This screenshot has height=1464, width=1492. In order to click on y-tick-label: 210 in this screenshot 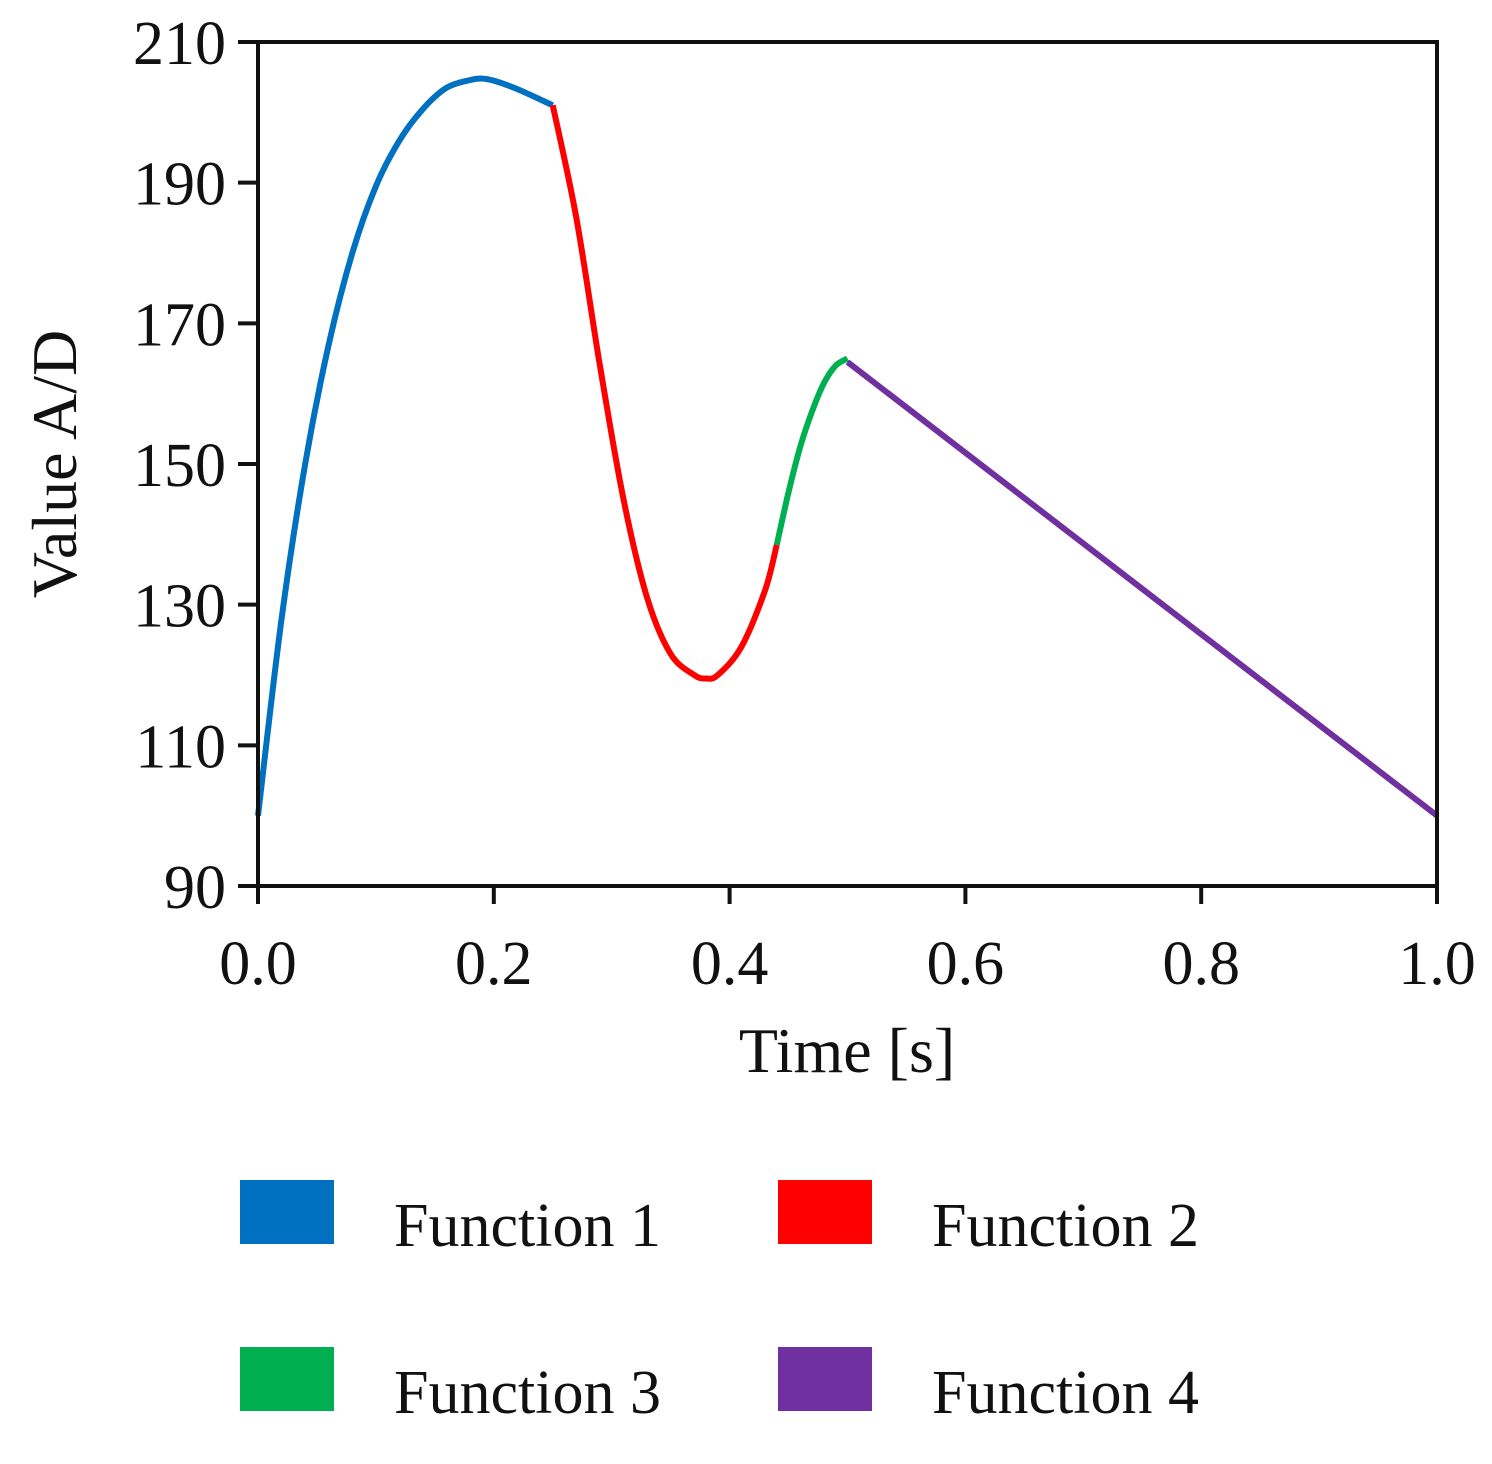, I will do `click(179, 44)`.